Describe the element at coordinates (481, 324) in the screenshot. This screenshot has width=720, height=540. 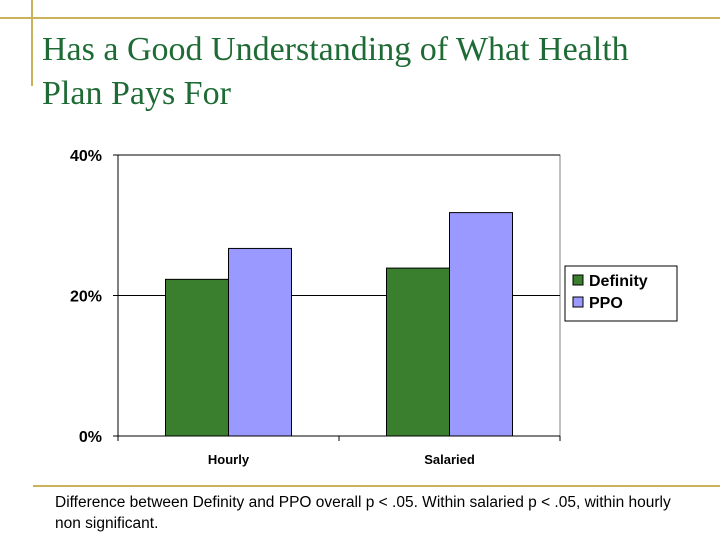
I see `bar-ppo-salaried` at that location.